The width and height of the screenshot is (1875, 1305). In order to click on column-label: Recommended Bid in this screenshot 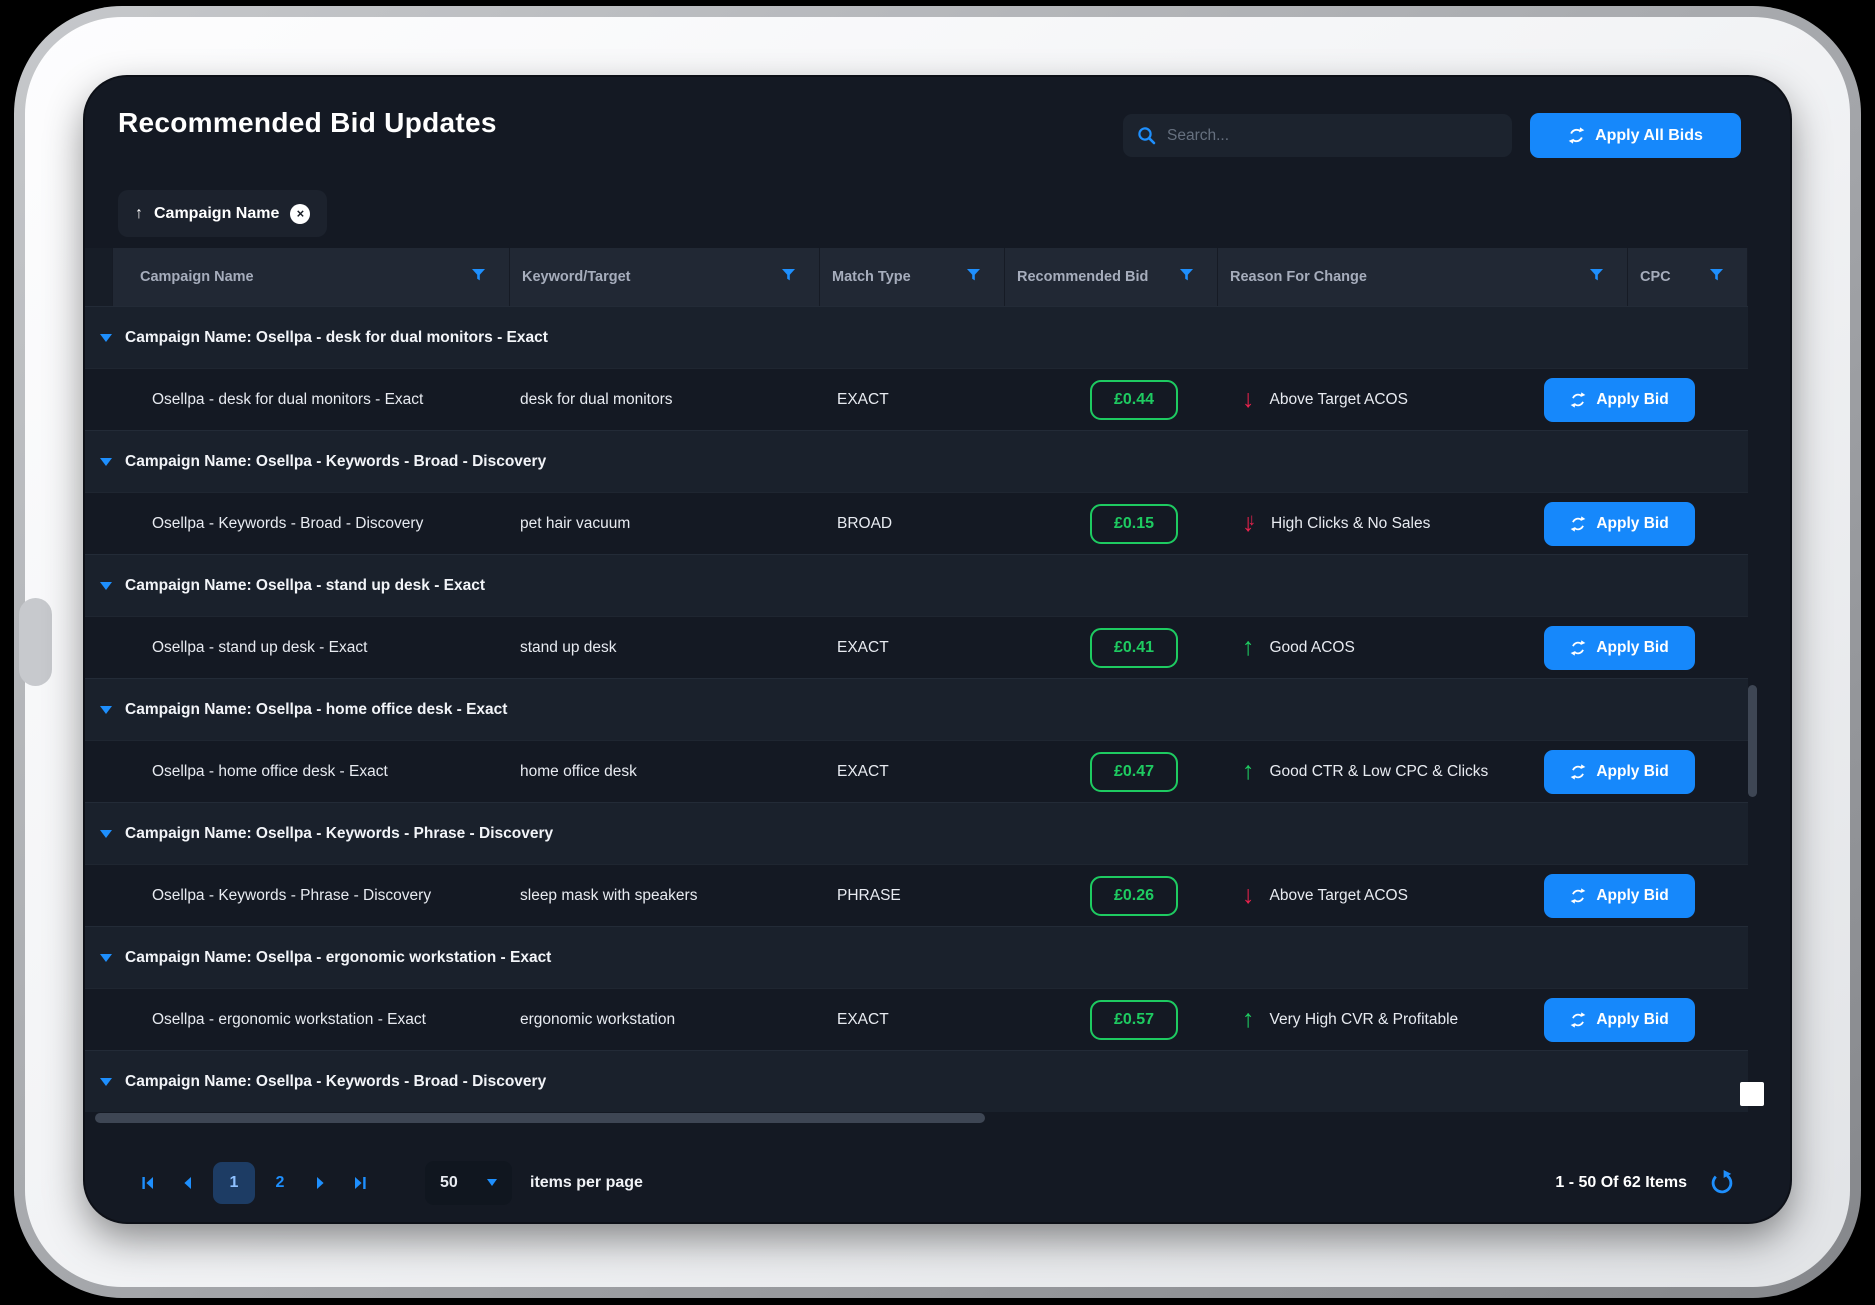, I will do `click(1083, 277)`.